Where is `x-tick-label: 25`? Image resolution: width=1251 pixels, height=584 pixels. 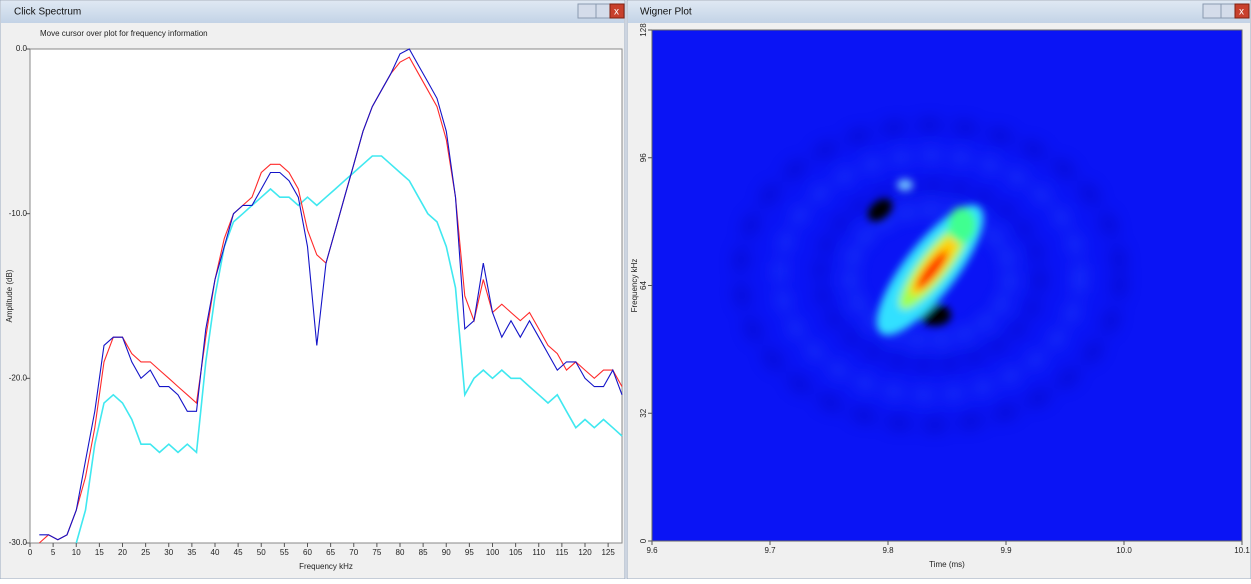 x-tick-label: 25 is located at coordinates (145, 552).